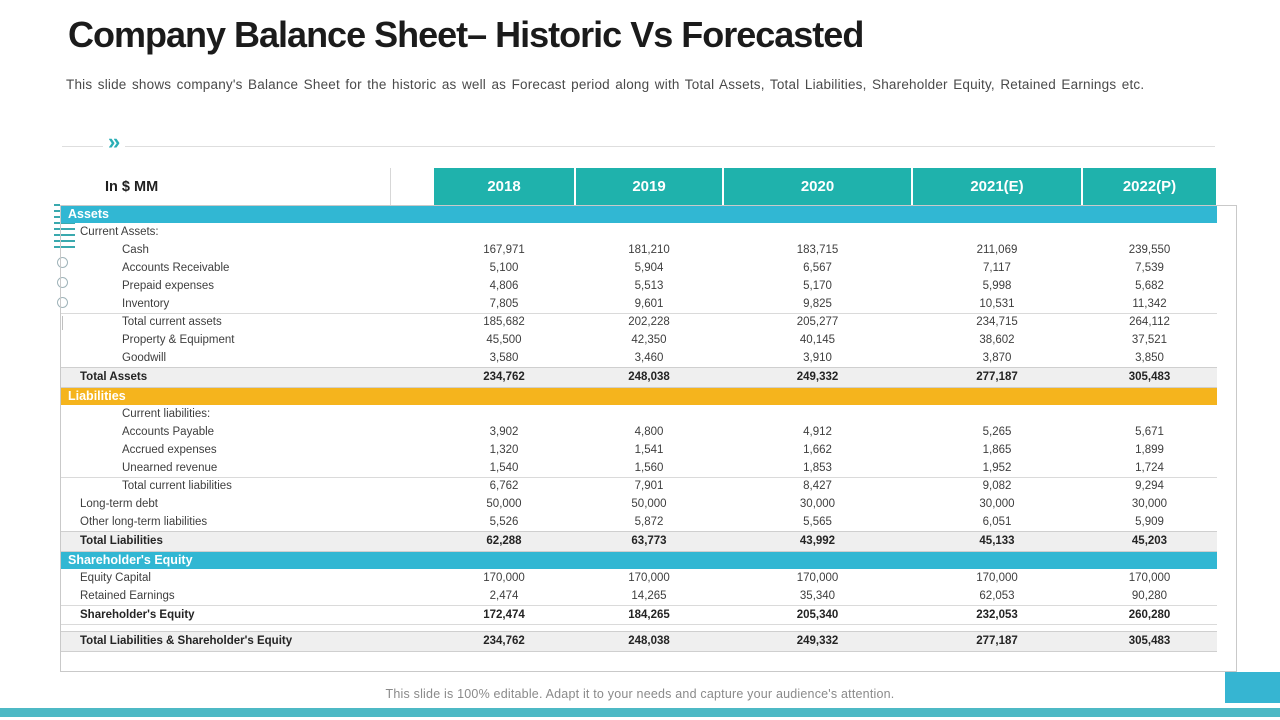 The width and height of the screenshot is (1280, 720). I want to click on cell-value: 181,210, so click(649, 250).